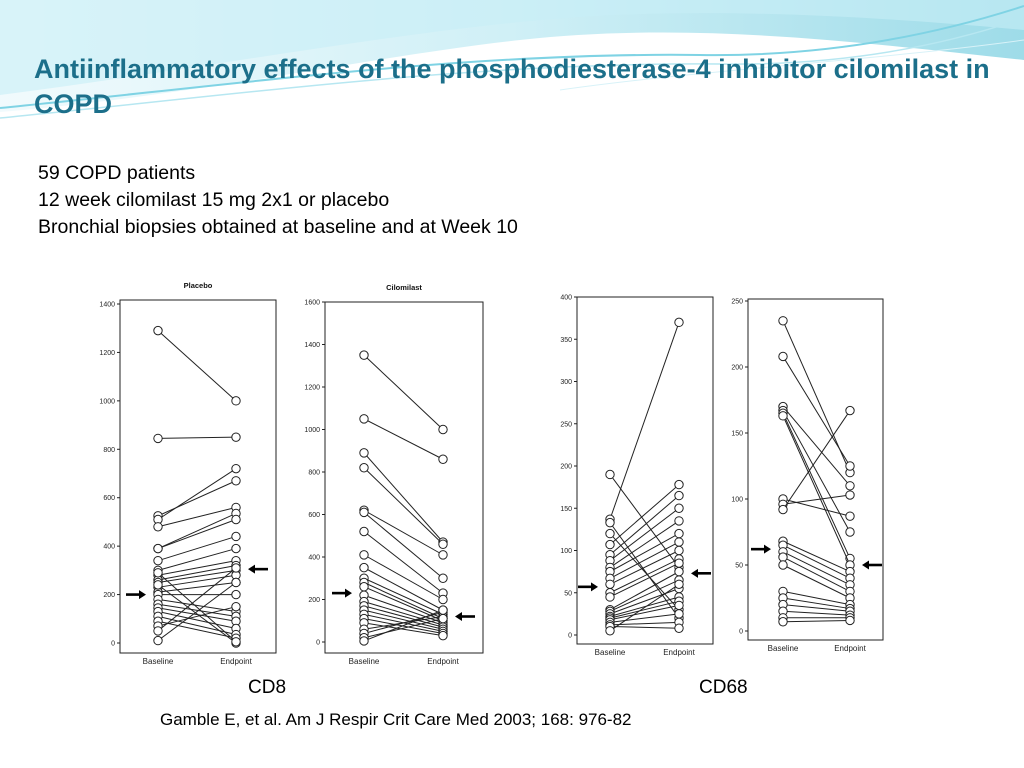 This screenshot has height=768, width=1024. What do you see at coordinates (723, 687) in the screenshot?
I see `cd68-figure-label: CD68` at bounding box center [723, 687].